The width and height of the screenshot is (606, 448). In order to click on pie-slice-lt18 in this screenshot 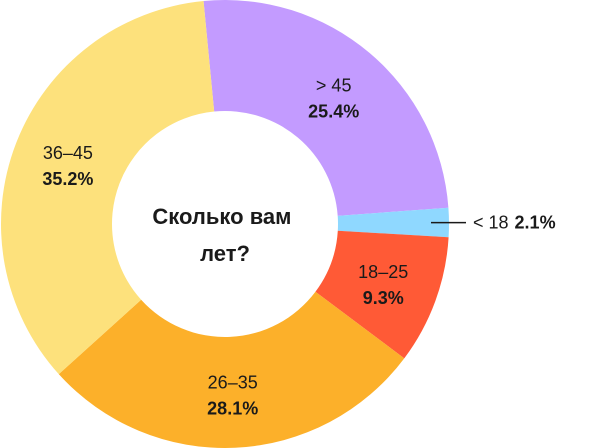, I will do `click(393, 222)`.